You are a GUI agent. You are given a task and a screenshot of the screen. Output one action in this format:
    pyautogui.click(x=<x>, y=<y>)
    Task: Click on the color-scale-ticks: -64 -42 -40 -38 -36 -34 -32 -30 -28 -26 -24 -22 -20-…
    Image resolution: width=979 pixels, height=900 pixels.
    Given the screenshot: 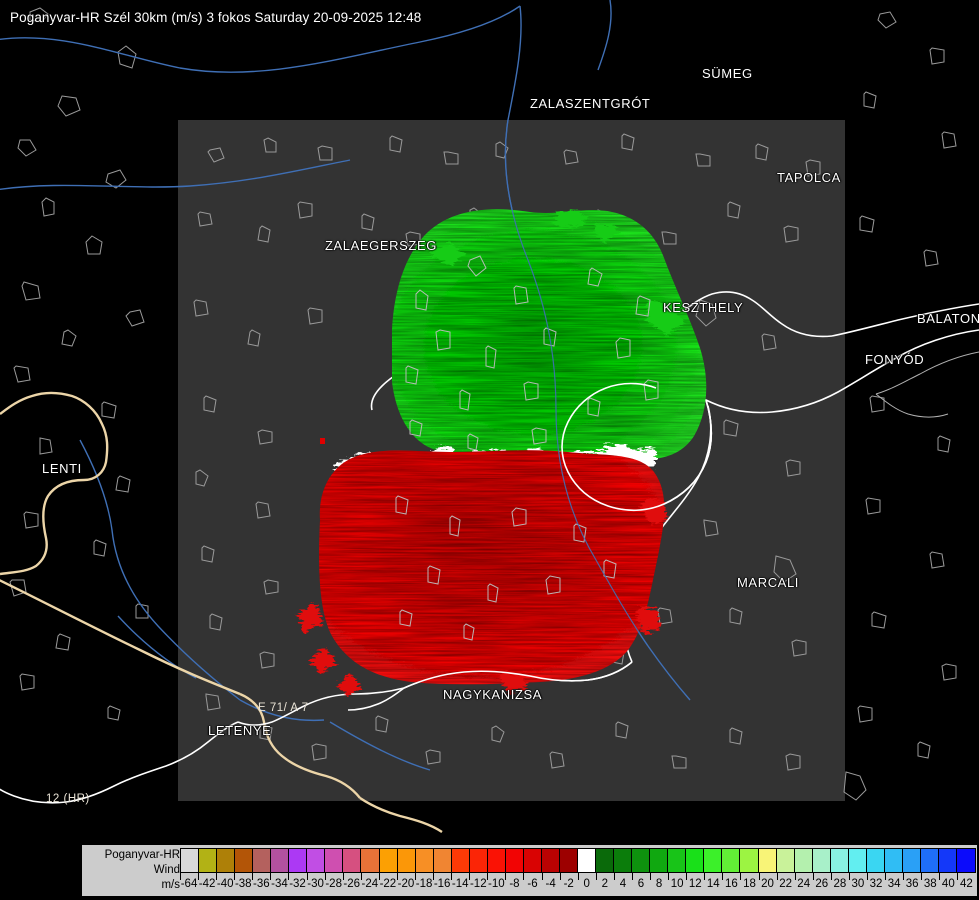 What is the action you would take?
    pyautogui.click(x=578, y=884)
    